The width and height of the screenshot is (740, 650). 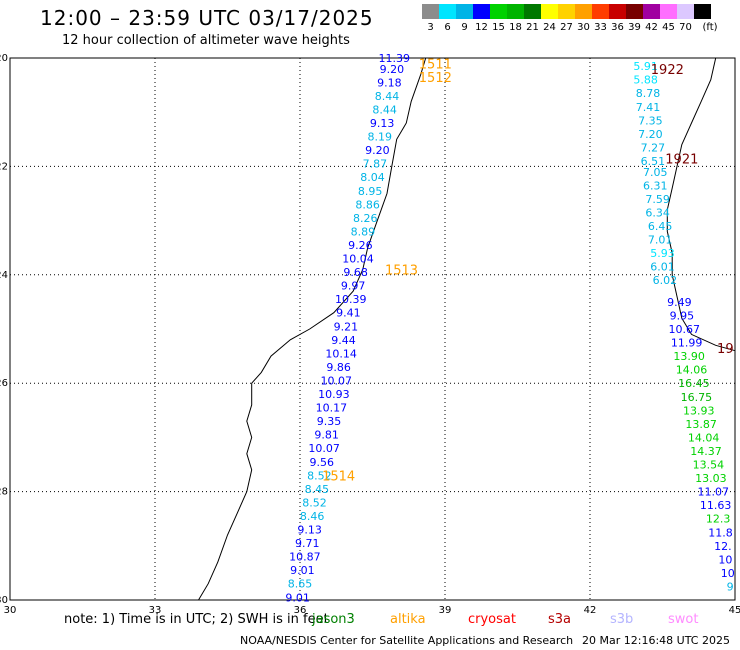 What do you see at coordinates (355, 272) in the screenshot?
I see `wave-height-label: 9.68` at bounding box center [355, 272].